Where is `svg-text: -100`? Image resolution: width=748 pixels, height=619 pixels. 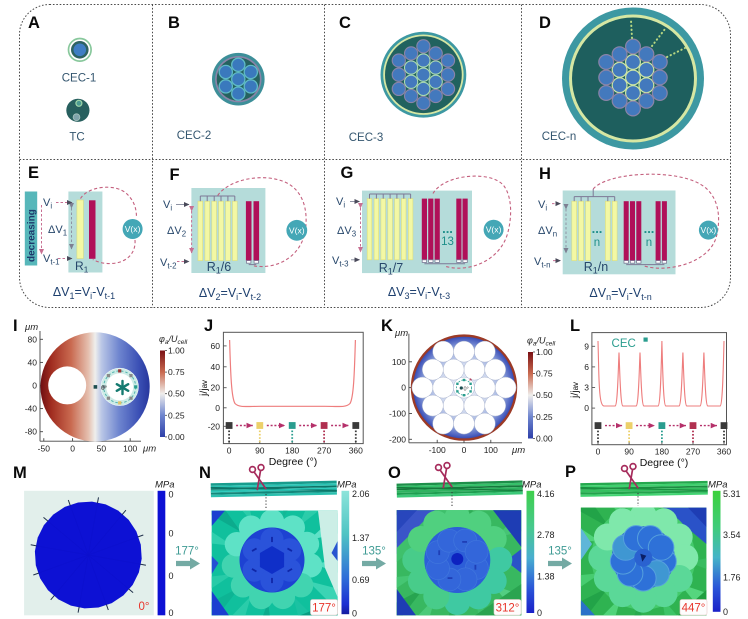 svg-text: -100 is located at coordinates (397, 414).